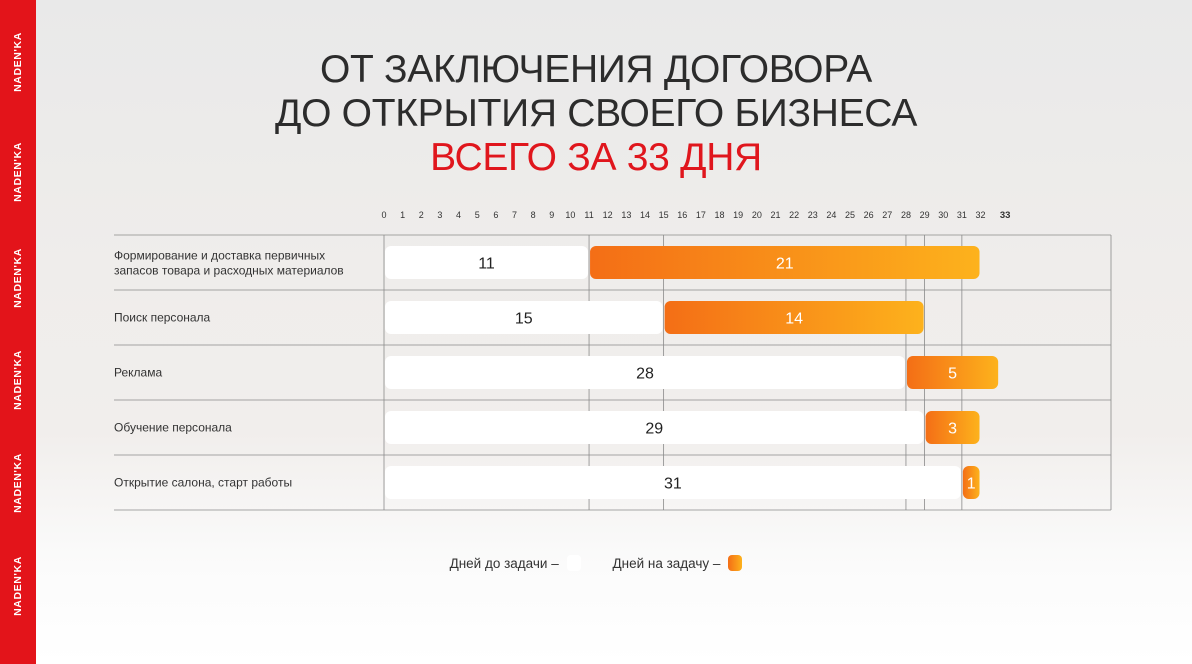 This screenshot has height=664, width=1192. I want to click on bar-before-label: 28, so click(645, 374).